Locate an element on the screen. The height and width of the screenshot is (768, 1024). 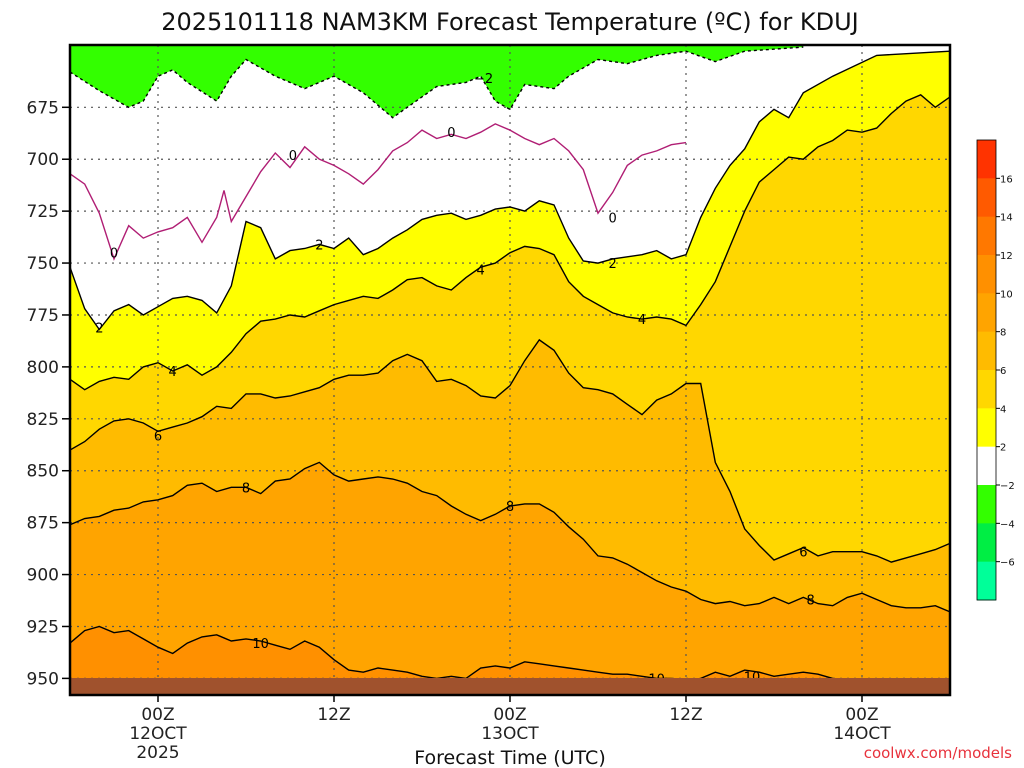
contour-label: 10 is located at coordinates (260, 644).